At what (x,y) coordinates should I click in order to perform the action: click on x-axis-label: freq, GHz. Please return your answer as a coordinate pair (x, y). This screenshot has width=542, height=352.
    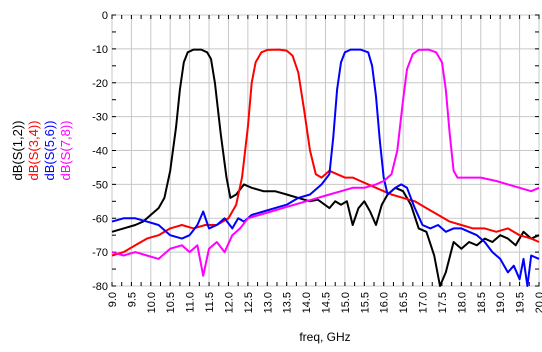
    Looking at the image, I should click on (324, 337).